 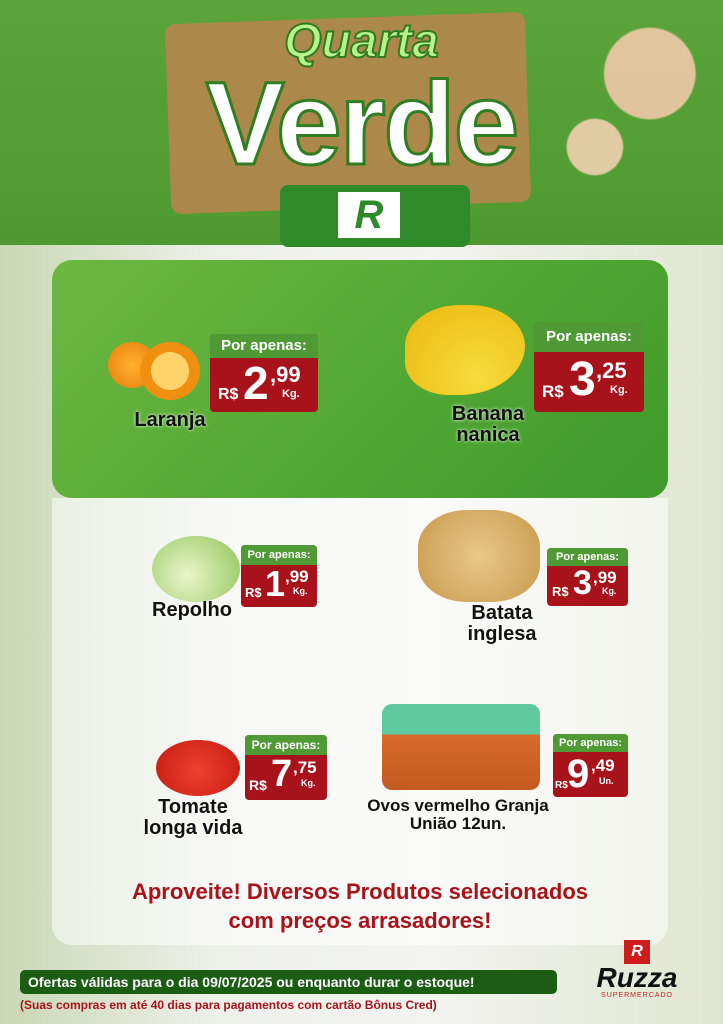 I want to click on price-tag: Por apenas: R$ 3 ,99 Kg., so click(x=587, y=577).